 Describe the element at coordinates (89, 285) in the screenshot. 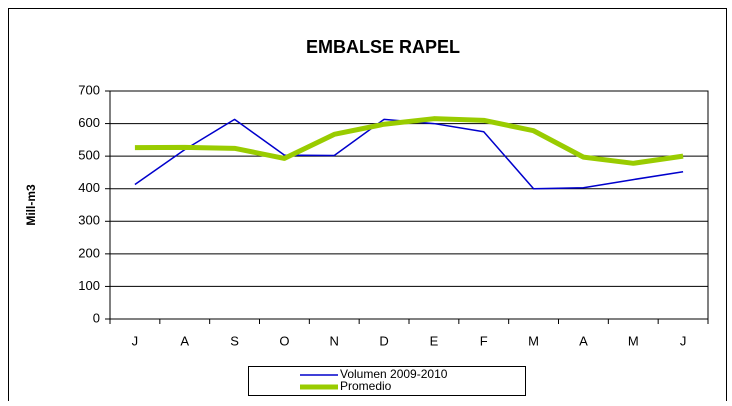

I see `y-tick-label: 100` at that location.